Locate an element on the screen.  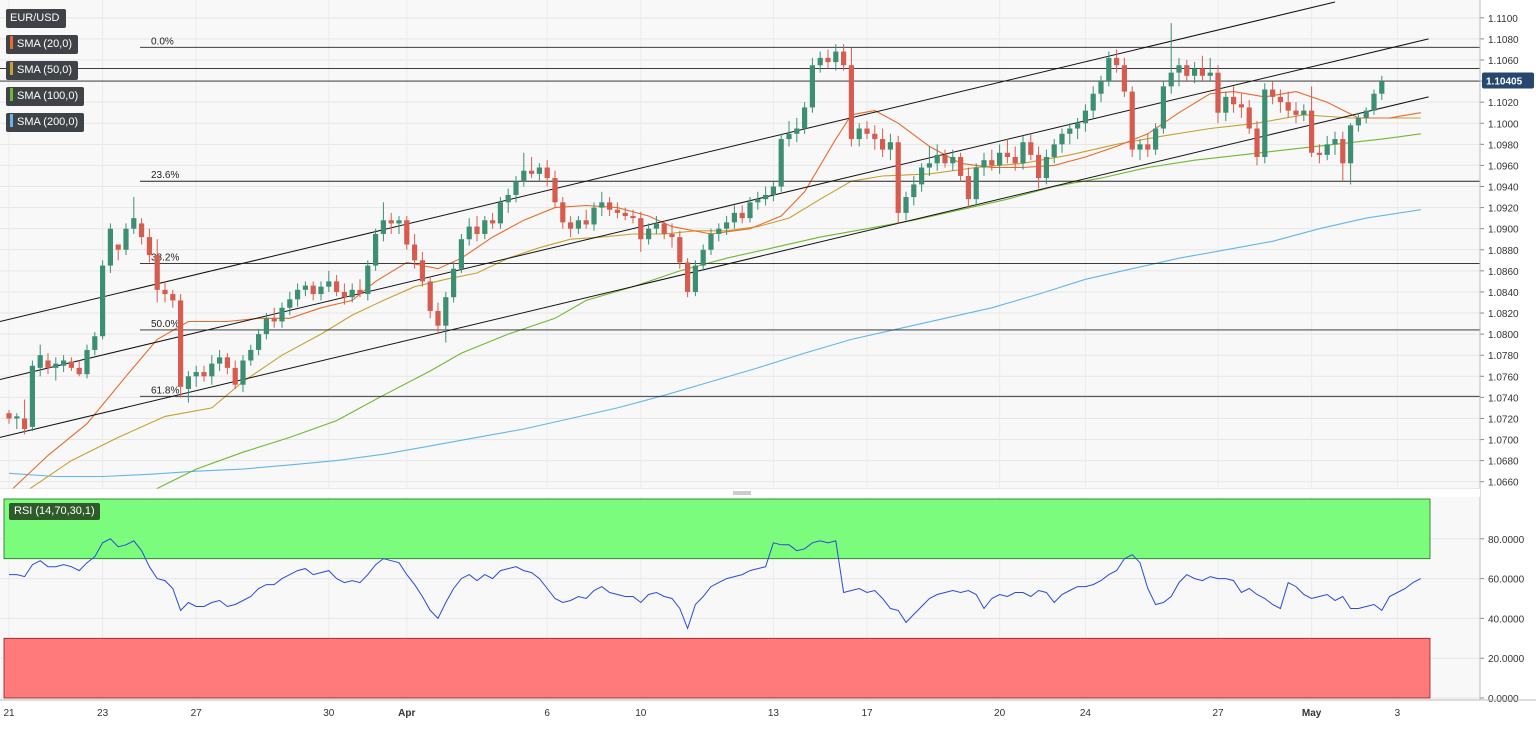
time-tick-label: 24 is located at coordinates (1086, 713).